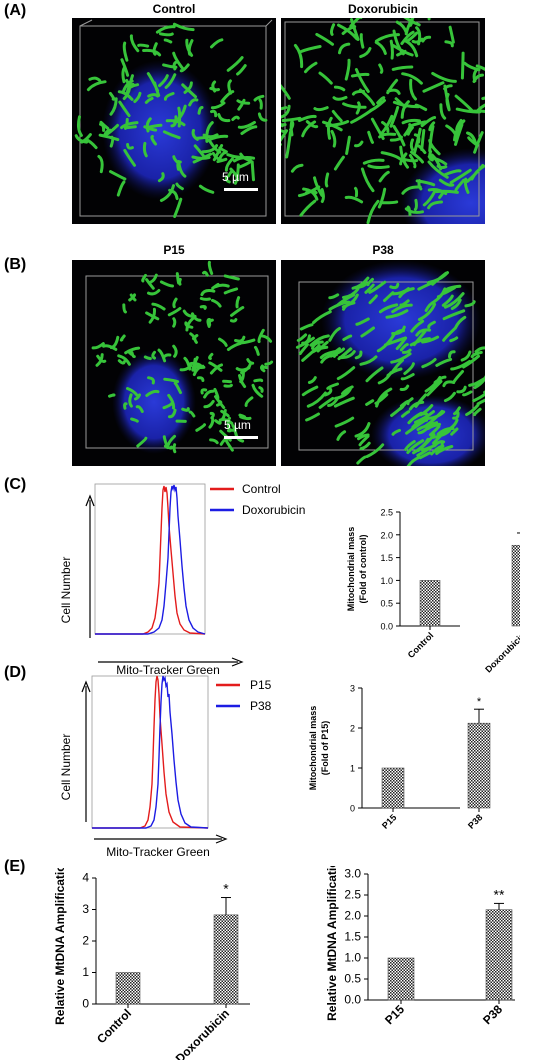 This screenshot has height=1064, width=544. Describe the element at coordinates (174, 250) in the screenshot. I see `image-title-p15: P15` at that location.